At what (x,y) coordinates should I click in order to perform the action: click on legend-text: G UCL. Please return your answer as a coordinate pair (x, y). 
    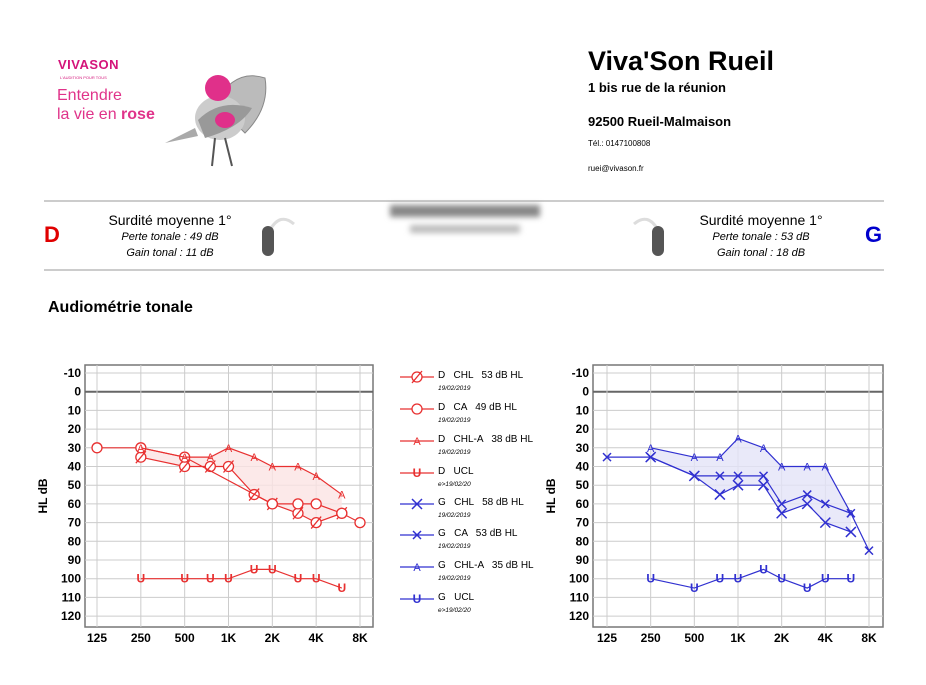
    Looking at the image, I should click on (456, 597).